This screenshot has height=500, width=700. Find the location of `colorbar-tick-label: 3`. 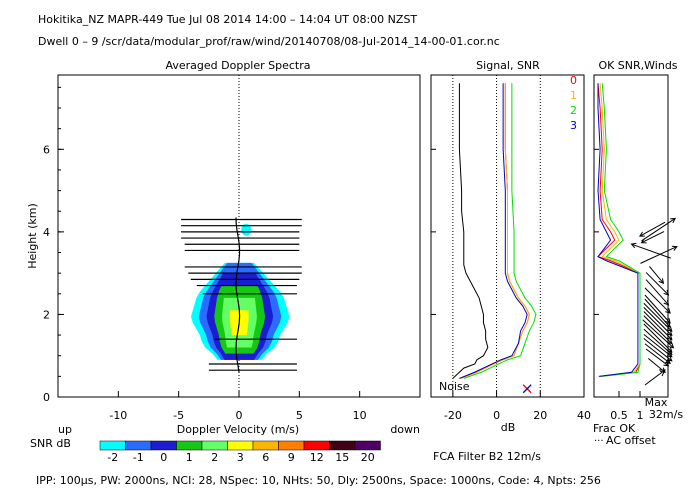

colorbar-tick-label: 3 is located at coordinates (240, 457).